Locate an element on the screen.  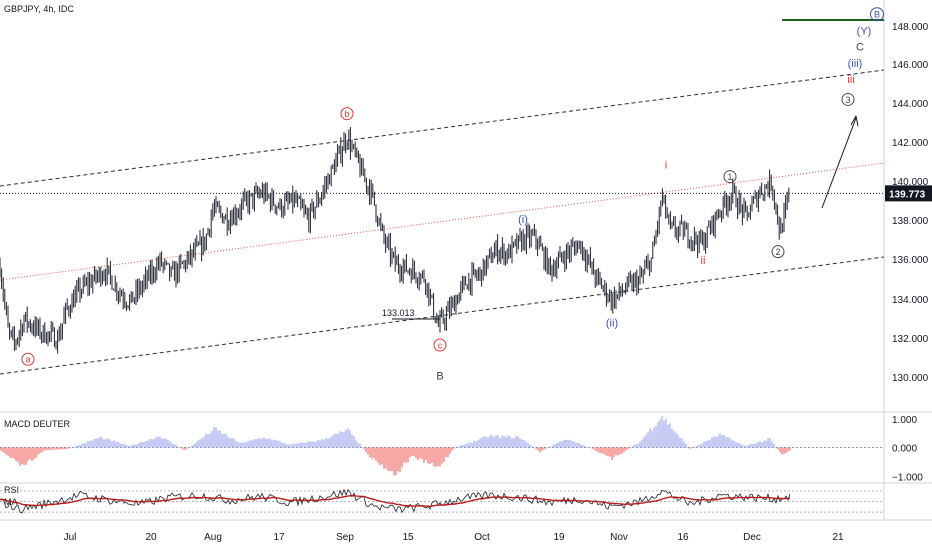
wave-label: (i) is located at coordinates (523, 220).